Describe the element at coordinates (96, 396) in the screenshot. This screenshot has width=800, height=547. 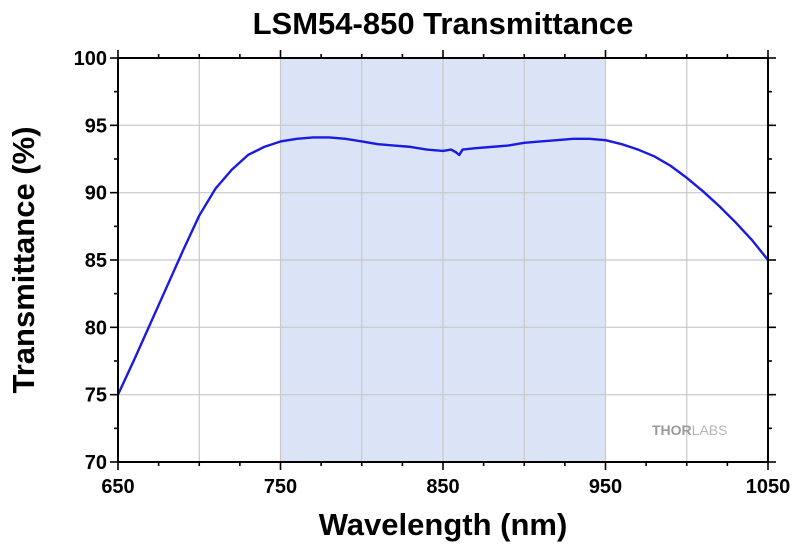
I see `y-tick-label: 75` at that location.